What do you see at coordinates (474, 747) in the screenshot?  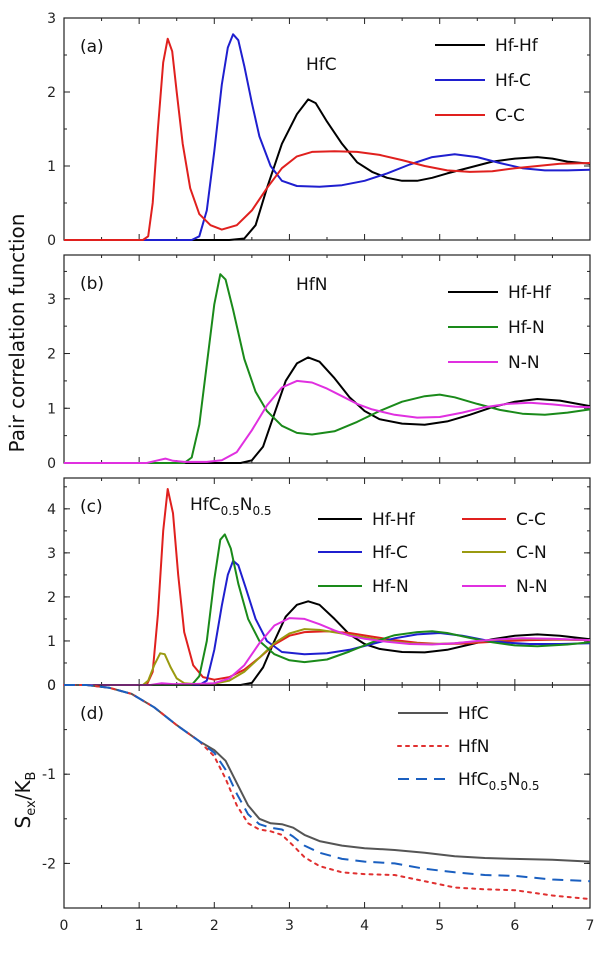 I see `legend-label: HfN` at bounding box center [474, 747].